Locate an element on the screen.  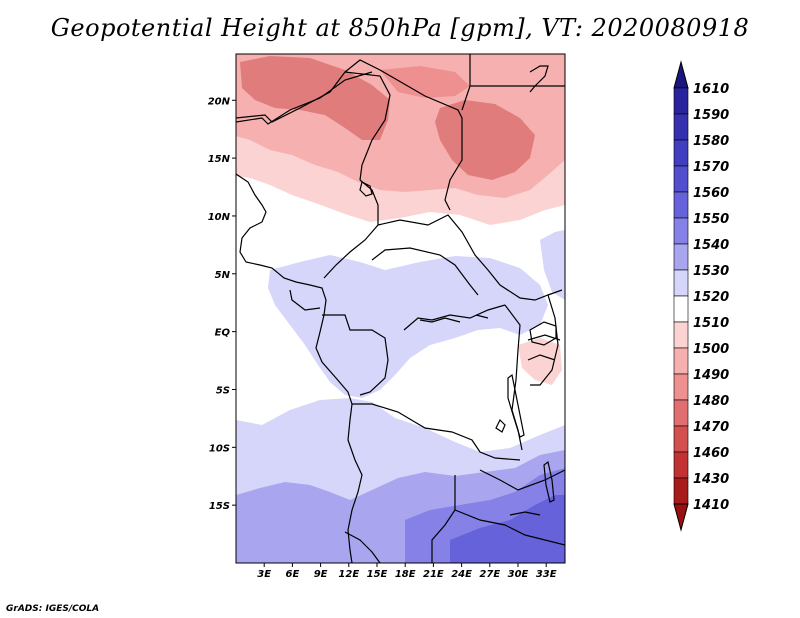
lon-tick-label: 27E is located at coordinates (489, 574).